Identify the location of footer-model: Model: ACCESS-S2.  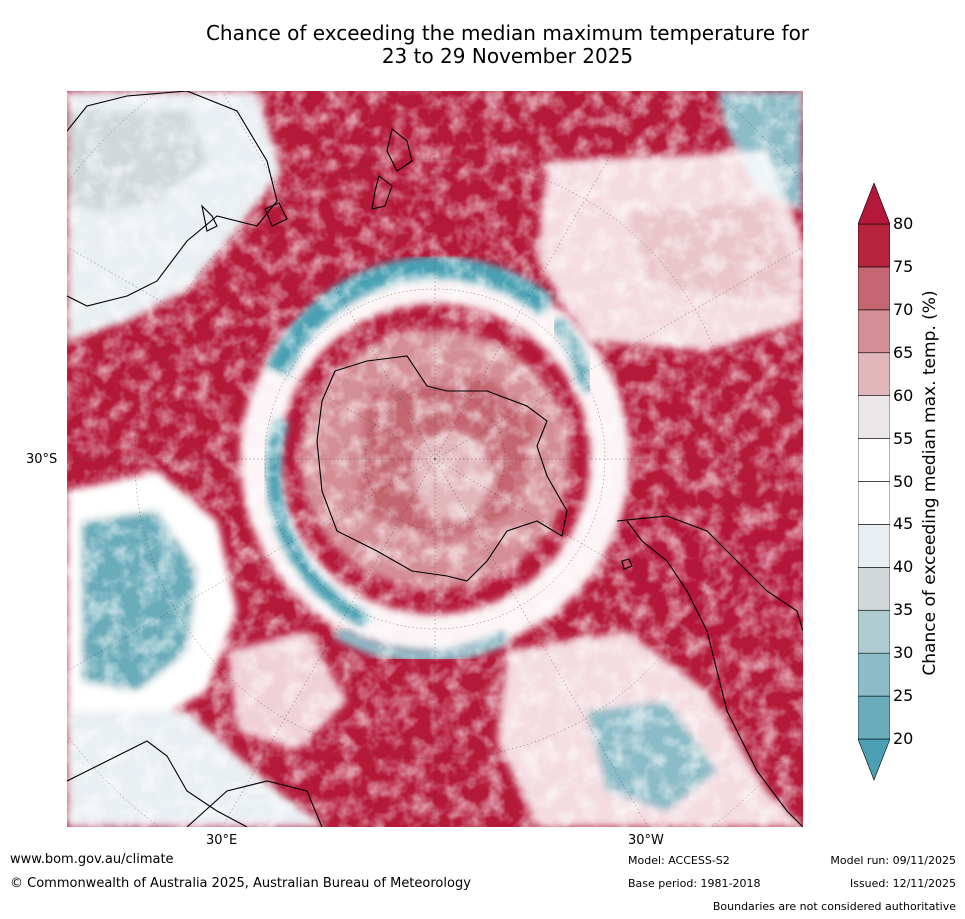
(679, 860).